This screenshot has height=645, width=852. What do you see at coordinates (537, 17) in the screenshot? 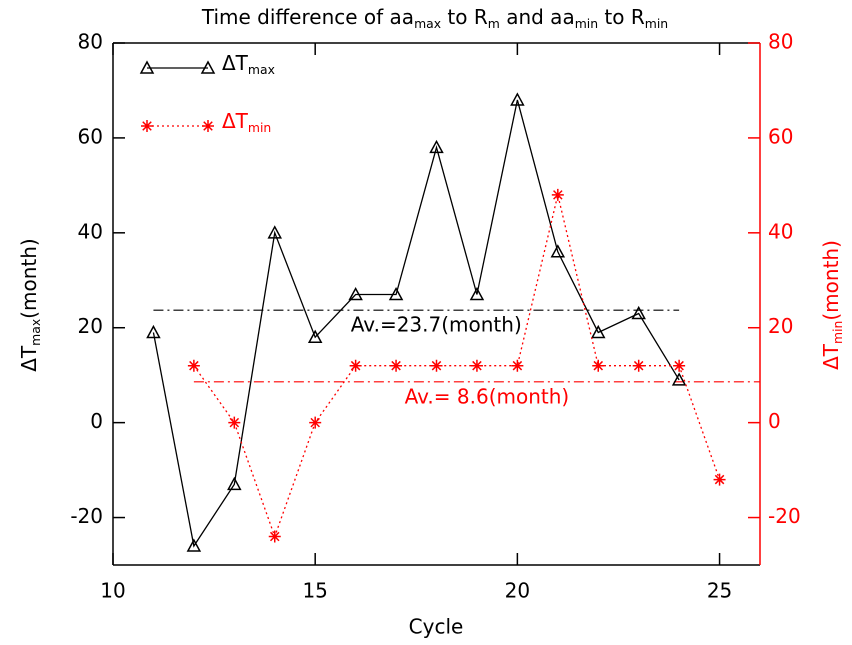
I see `text-part: and aa` at bounding box center [537, 17].